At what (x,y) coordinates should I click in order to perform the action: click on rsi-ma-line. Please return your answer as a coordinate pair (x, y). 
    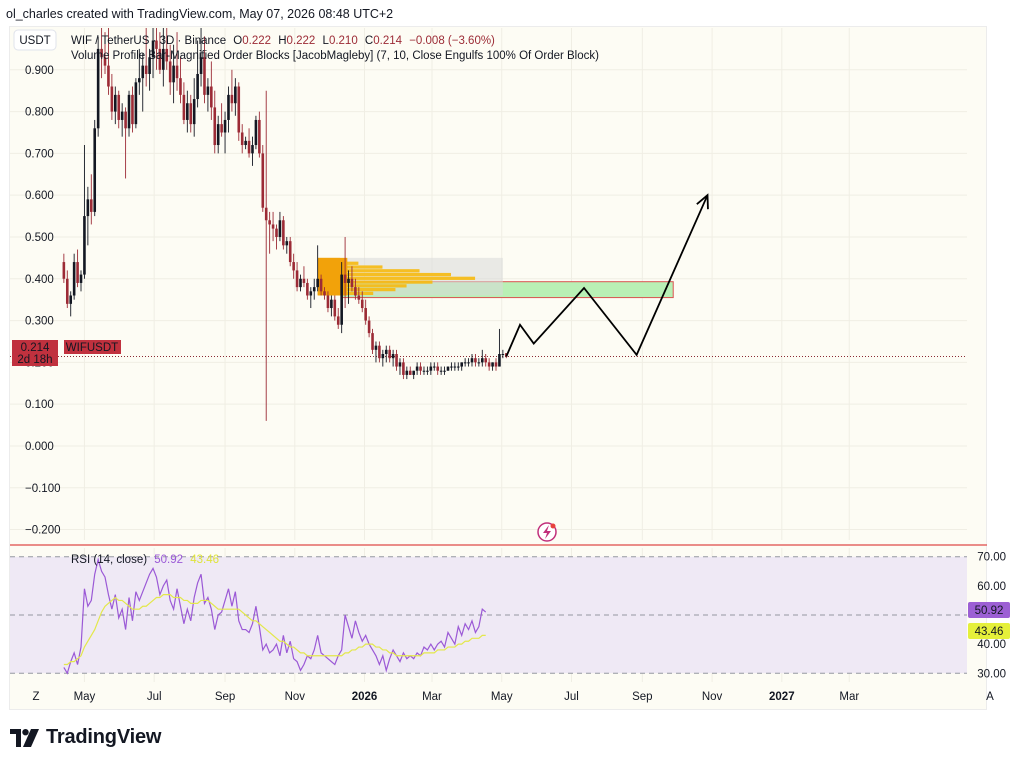
    Looking at the image, I should click on (274, 630).